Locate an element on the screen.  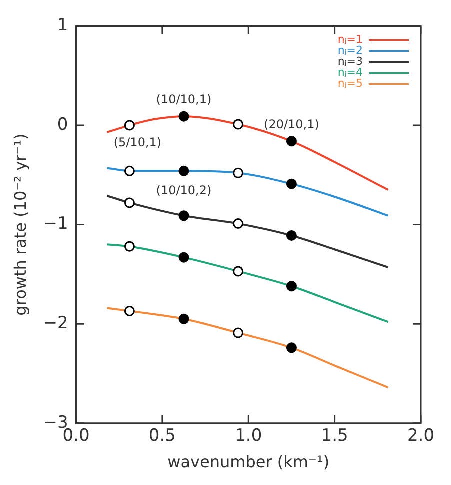
annotation: (10/10,2) is located at coordinates (184, 190).